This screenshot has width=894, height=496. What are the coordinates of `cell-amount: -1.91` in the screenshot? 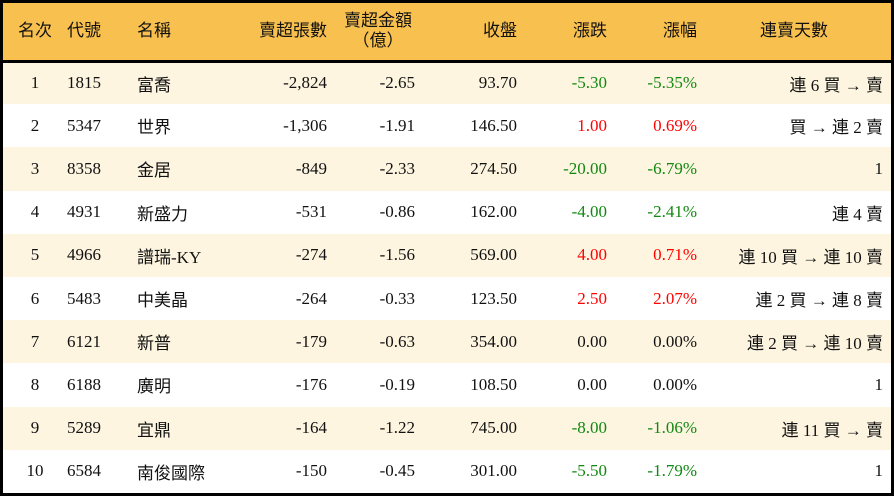 It's located at (397, 125).